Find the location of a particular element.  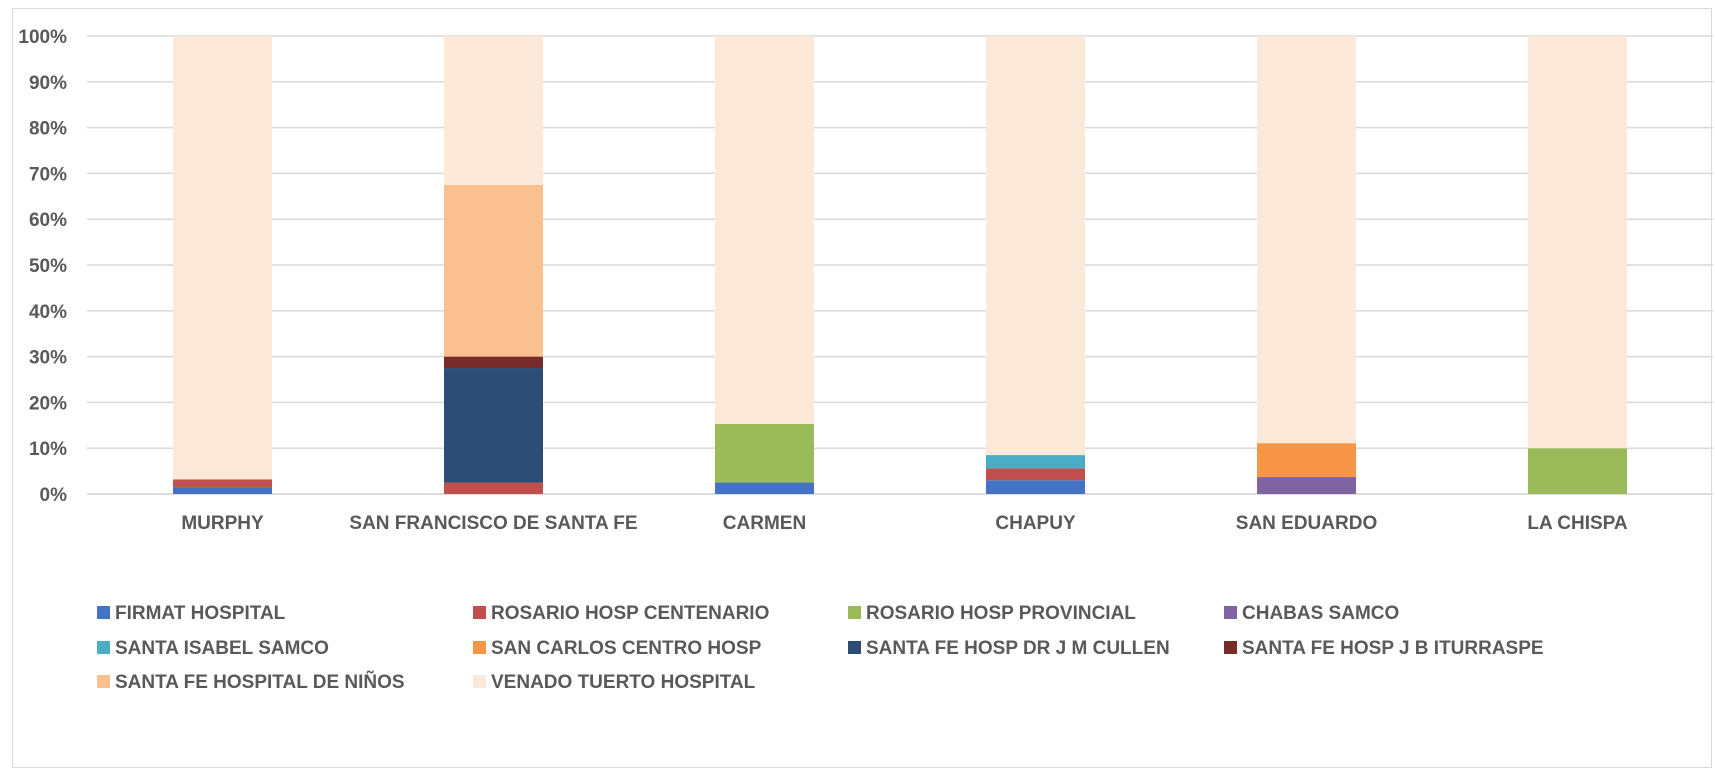

y-tick-label: 60% is located at coordinates (48, 220).